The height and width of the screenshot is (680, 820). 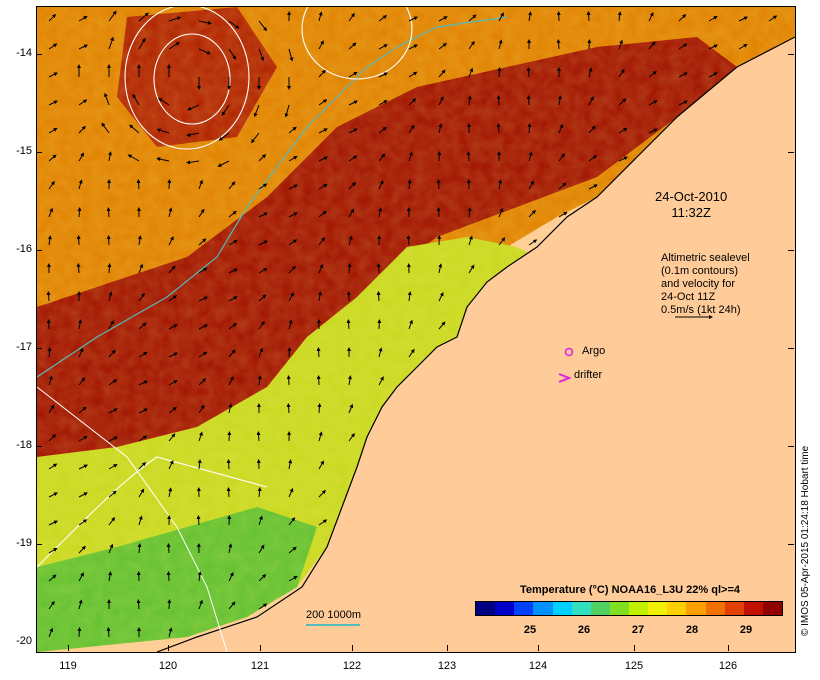 I want to click on x-tick-label: 119, so click(x=68, y=666).